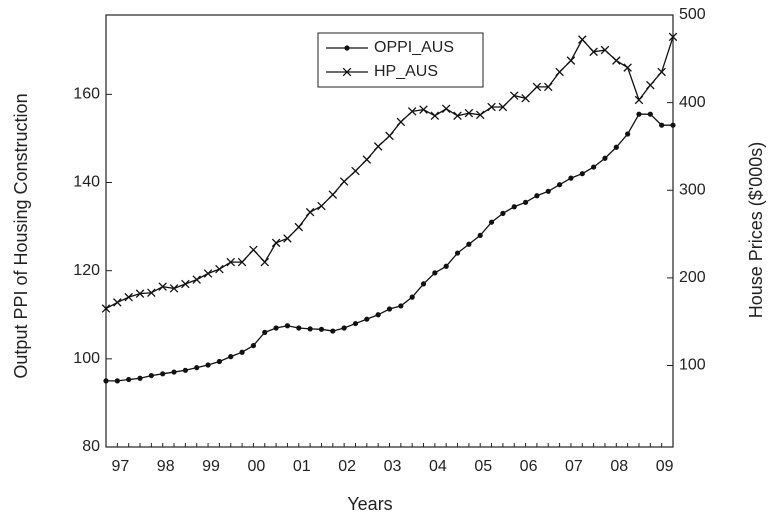 The width and height of the screenshot is (769, 523). Describe the element at coordinates (529, 466) in the screenshot. I see `x-tick-label: 06` at that location.